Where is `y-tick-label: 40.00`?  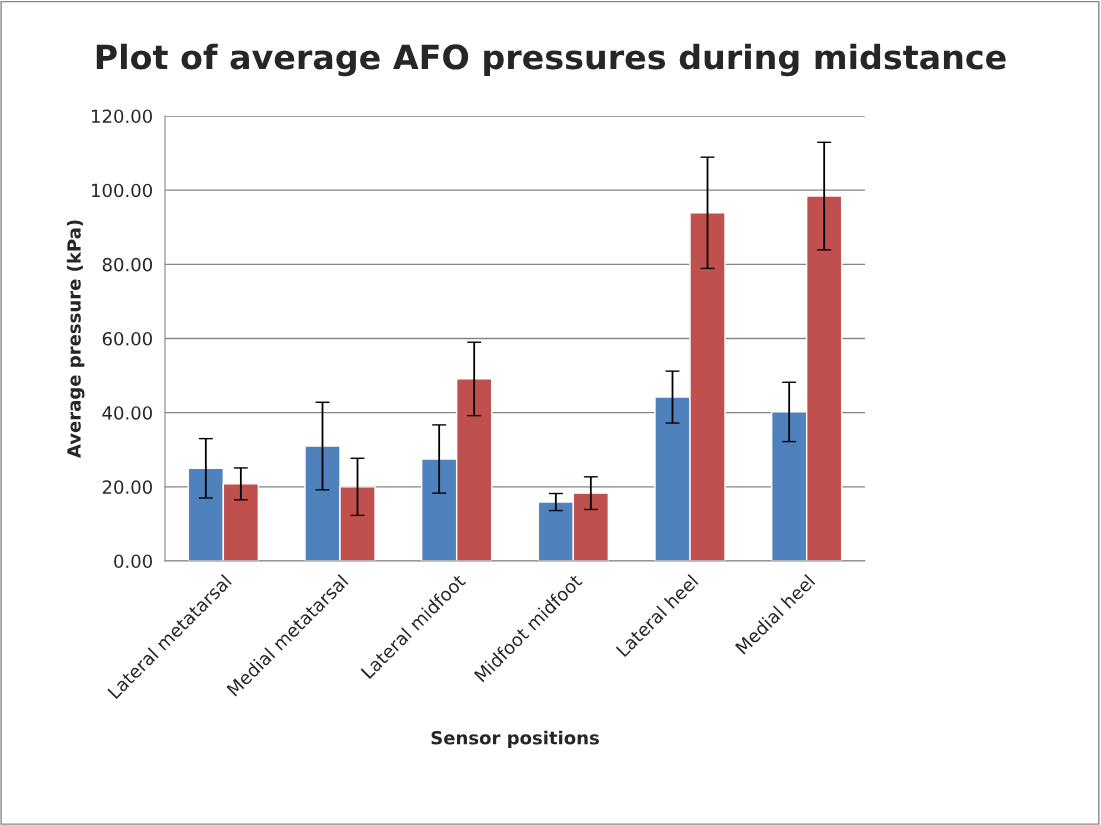
y-tick-label: 40.00 is located at coordinates (127, 413).